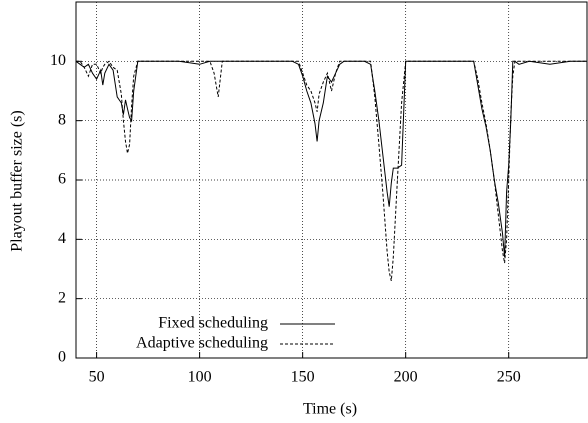 This screenshot has width=588, height=423. I want to click on x-tick-label: 250, so click(509, 377).